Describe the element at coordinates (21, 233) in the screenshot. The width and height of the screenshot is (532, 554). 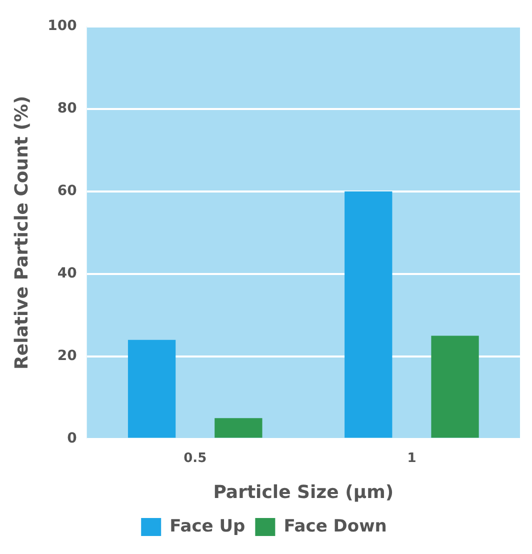
I see `y-axis-title: Relative Particle Count (%)` at that location.